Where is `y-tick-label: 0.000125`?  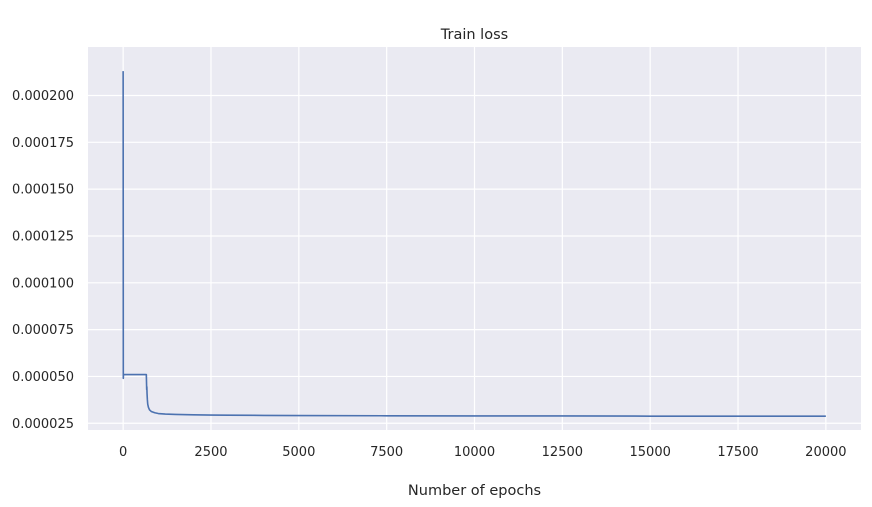
y-tick-label: 0.000125 is located at coordinates (43, 236).